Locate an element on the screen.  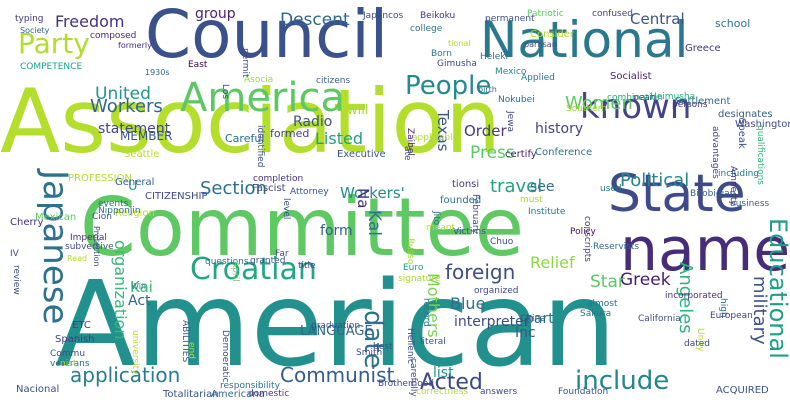
cloud-word: Radio is located at coordinates (313, 122).